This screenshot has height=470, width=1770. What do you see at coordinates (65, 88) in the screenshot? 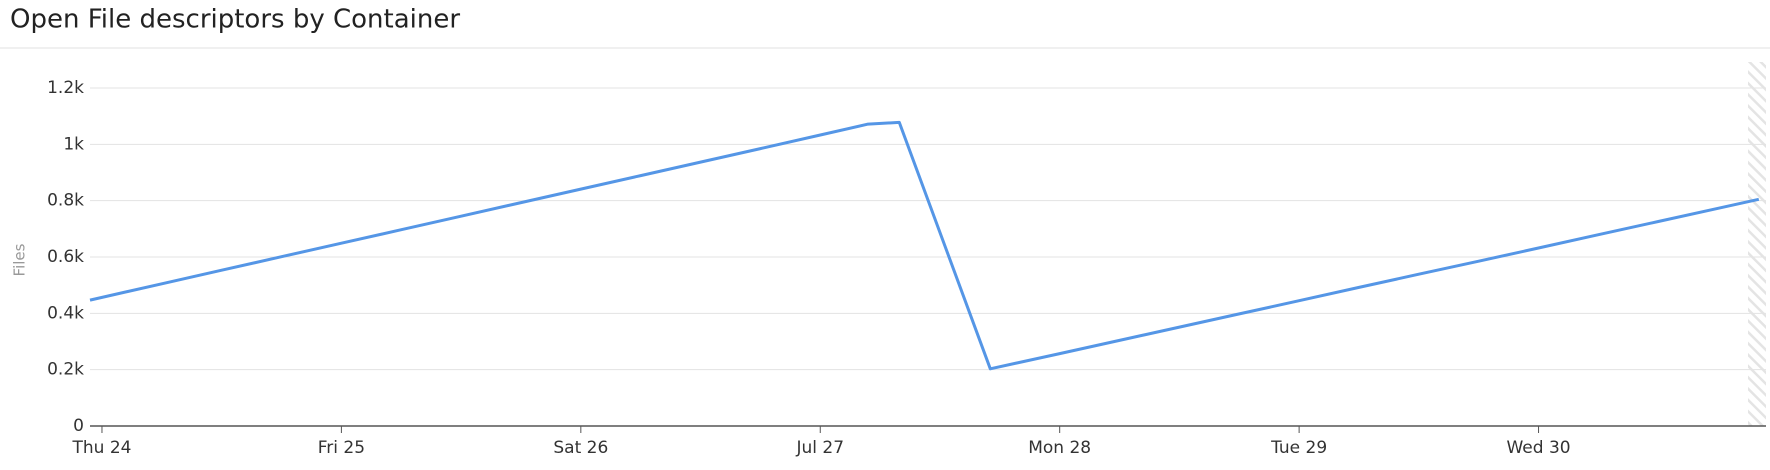
I see `y-tick-label: 1.2k` at bounding box center [65, 88].